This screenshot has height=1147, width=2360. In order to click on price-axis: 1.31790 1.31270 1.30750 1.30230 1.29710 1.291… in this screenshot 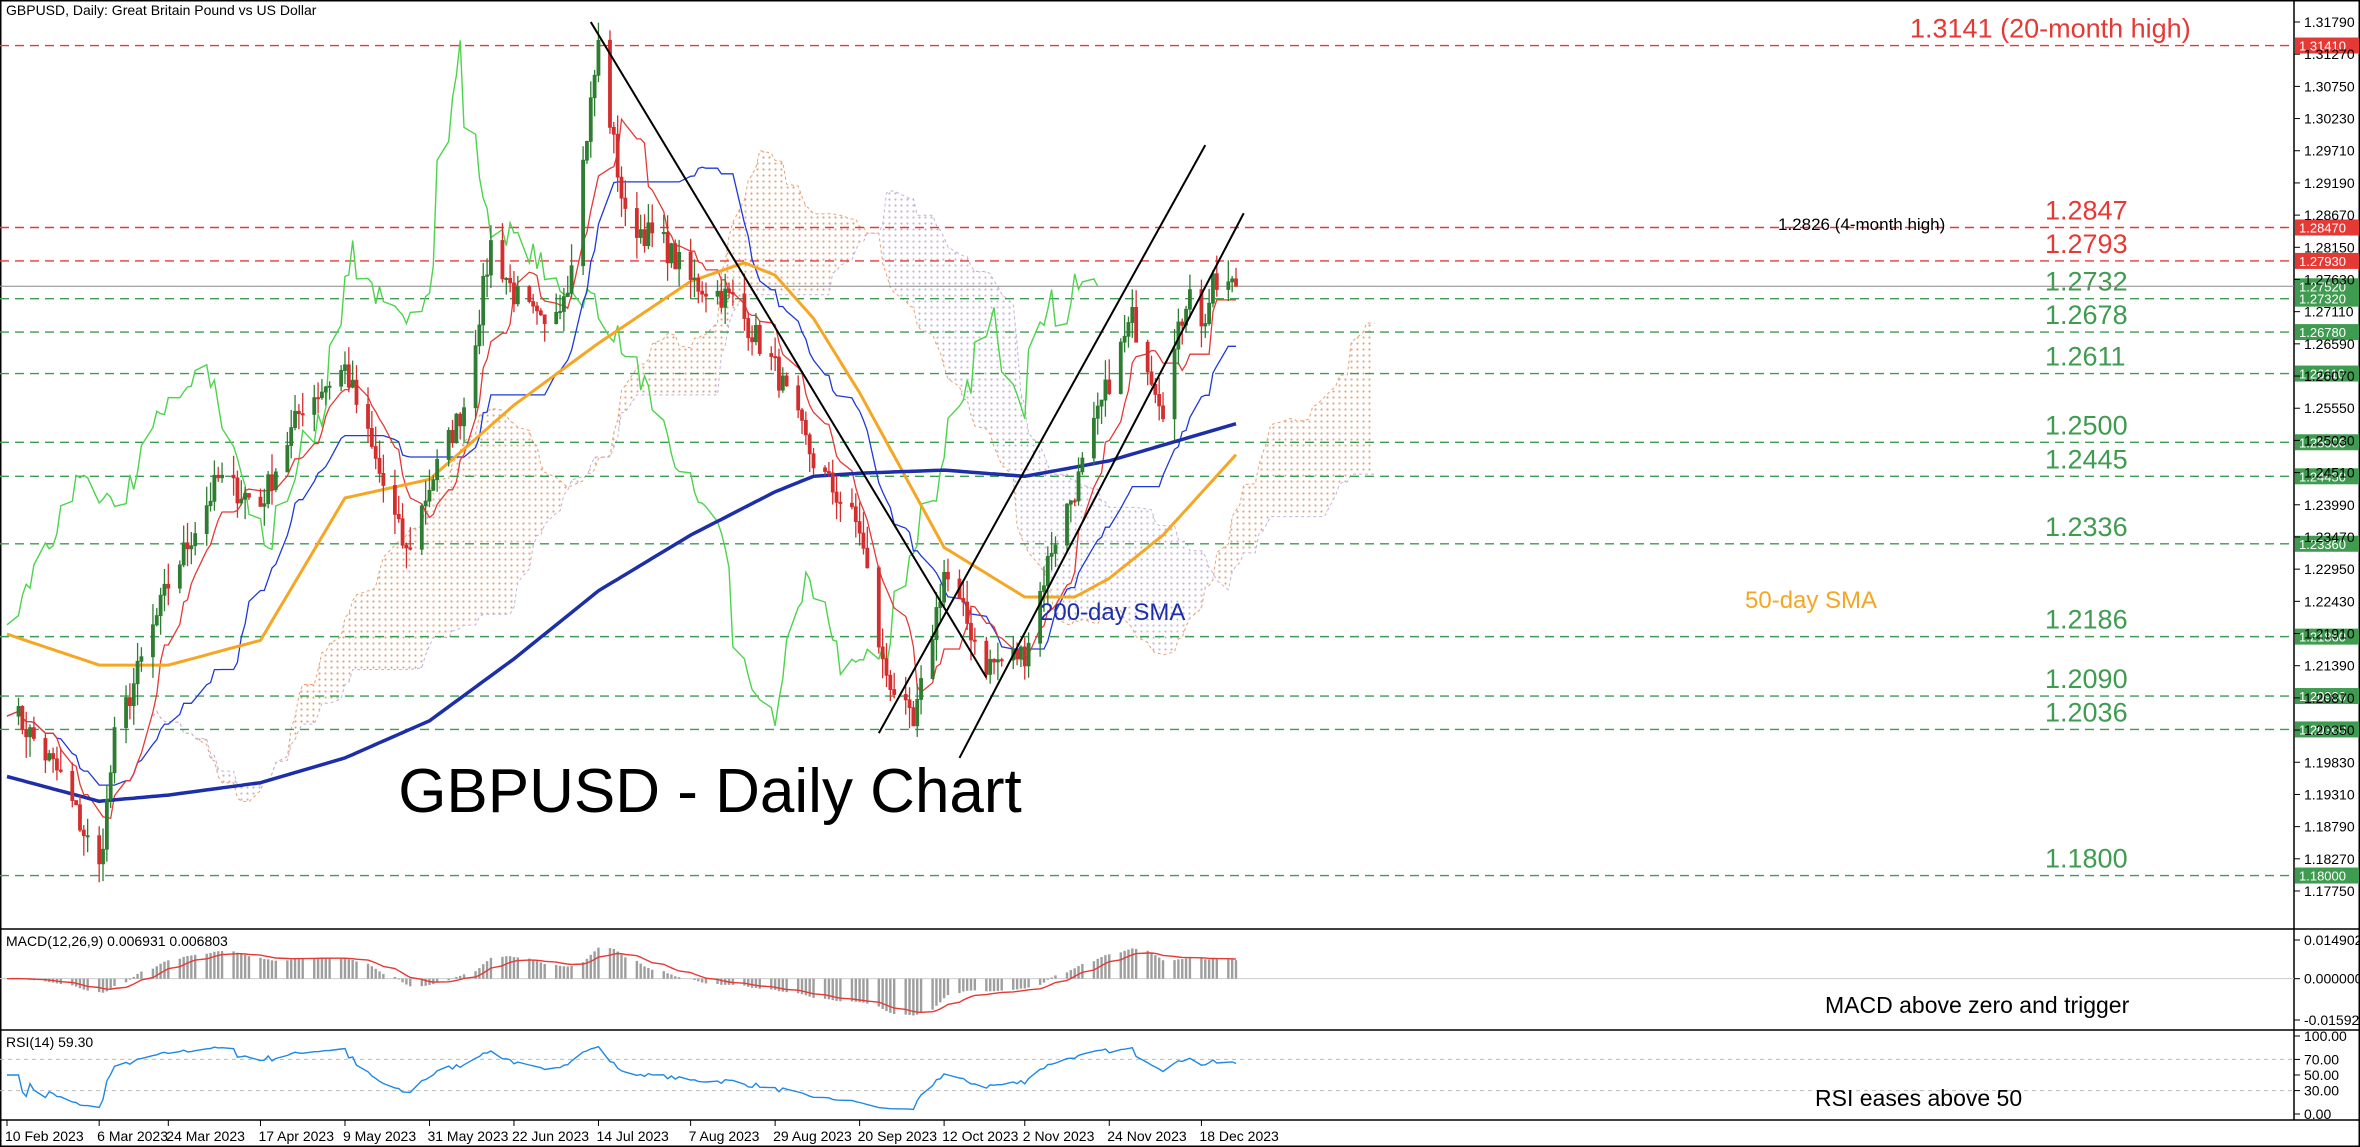, I will do `click(2324, 456)`.